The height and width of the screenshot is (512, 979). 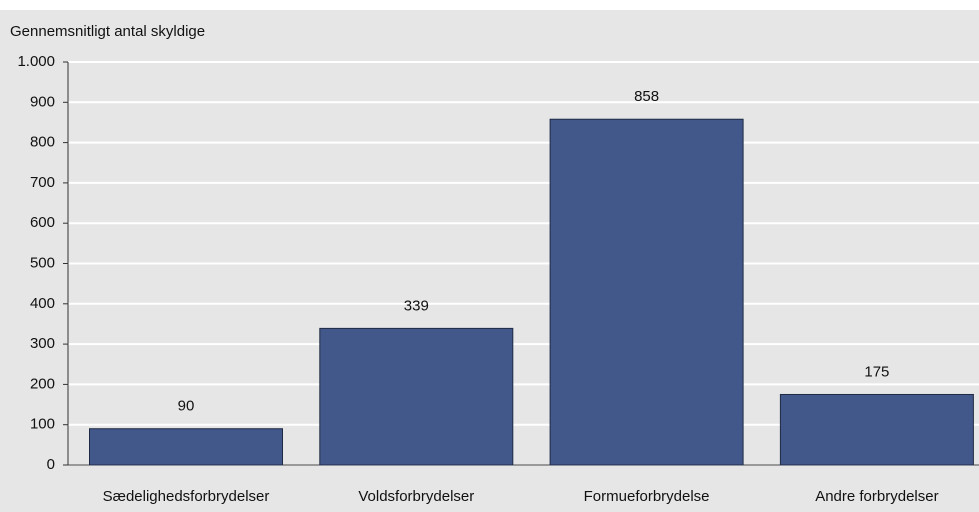 I want to click on data-label: 339, so click(x=416, y=305).